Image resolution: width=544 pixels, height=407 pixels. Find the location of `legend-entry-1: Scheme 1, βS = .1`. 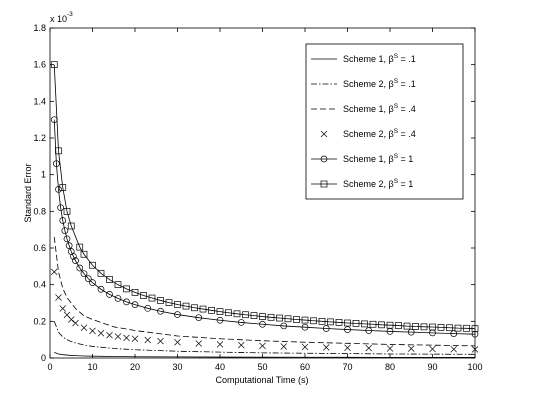

legend-entry-1: Scheme 1, βS = .1 is located at coordinates (363, 58).